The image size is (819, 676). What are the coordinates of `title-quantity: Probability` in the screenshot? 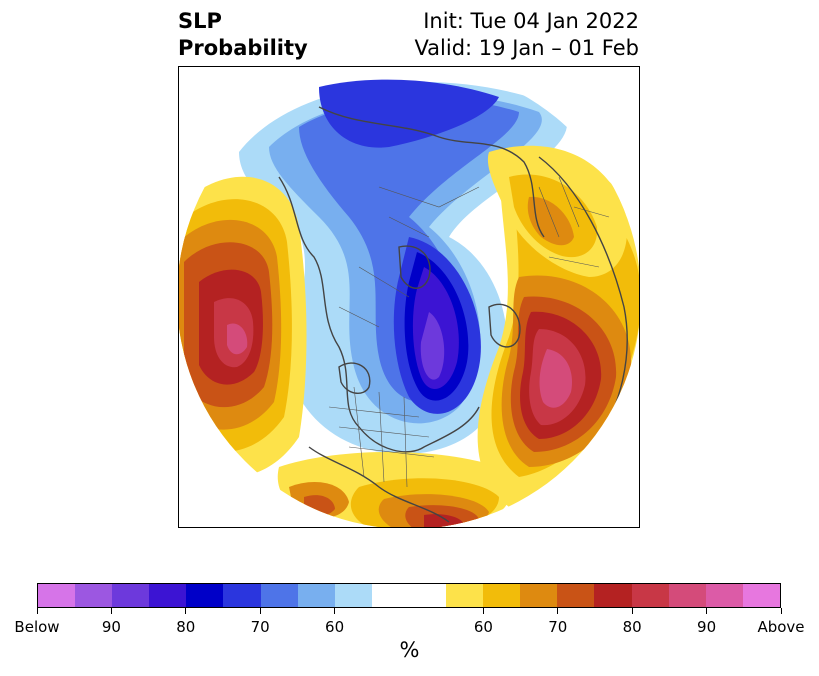 It's located at (243, 48).